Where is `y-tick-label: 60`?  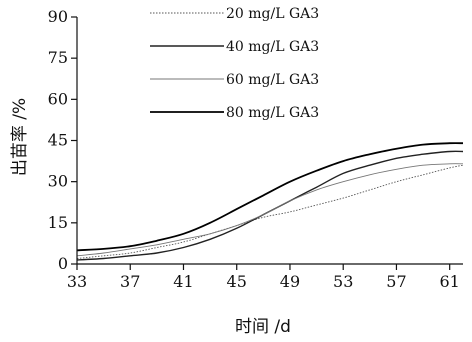 y-tick-label: 60 is located at coordinates (58, 98).